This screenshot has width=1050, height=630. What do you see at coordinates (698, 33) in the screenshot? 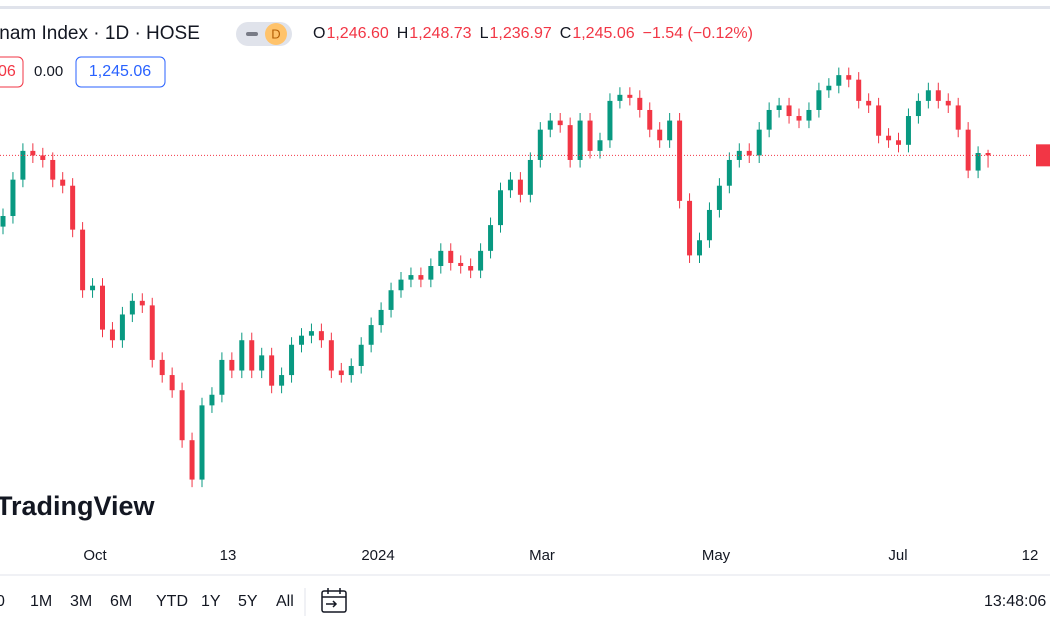
I see `change: −1.54 (−0.12%)` at bounding box center [698, 33].